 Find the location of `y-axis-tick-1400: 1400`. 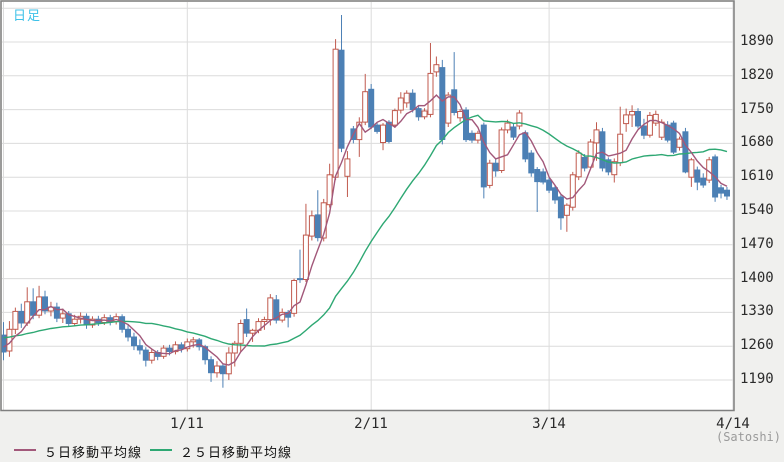

y-axis-tick-1400: 1400 is located at coordinates (757, 278).